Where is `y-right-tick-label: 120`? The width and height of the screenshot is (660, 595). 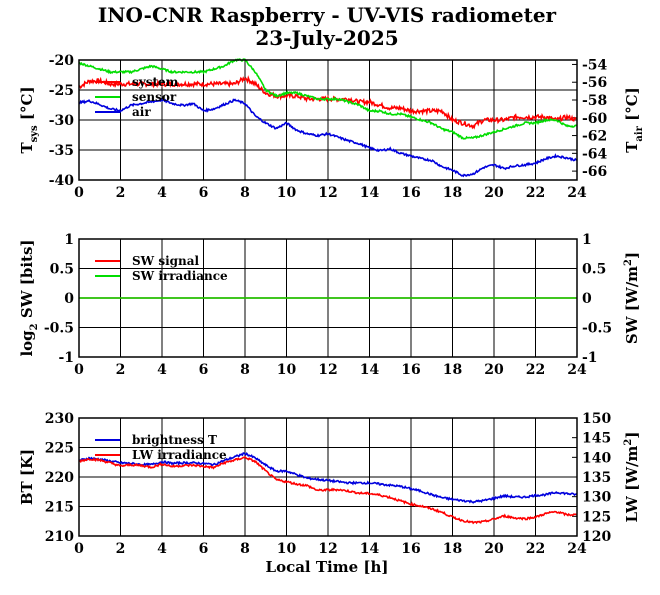 y-right-tick-label: 120 is located at coordinates (596, 537).